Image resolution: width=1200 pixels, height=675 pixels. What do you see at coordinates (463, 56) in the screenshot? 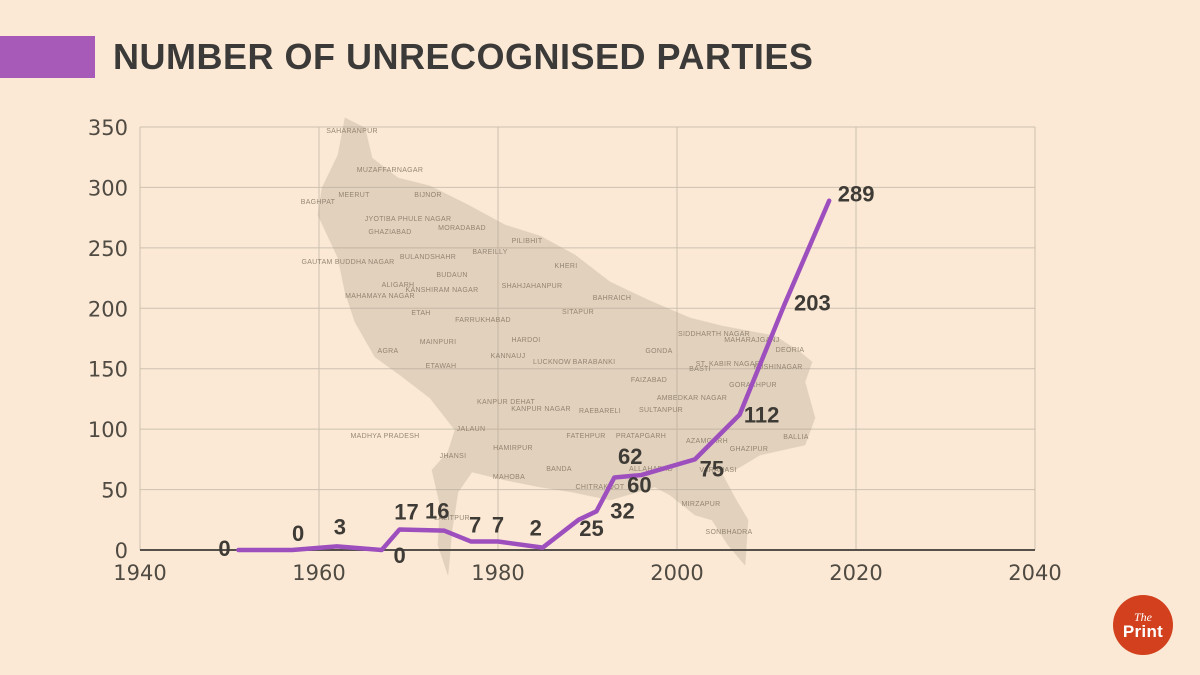
I see `page-title: NUMBER OF UNRECOGNISED PARTIES` at bounding box center [463, 56].